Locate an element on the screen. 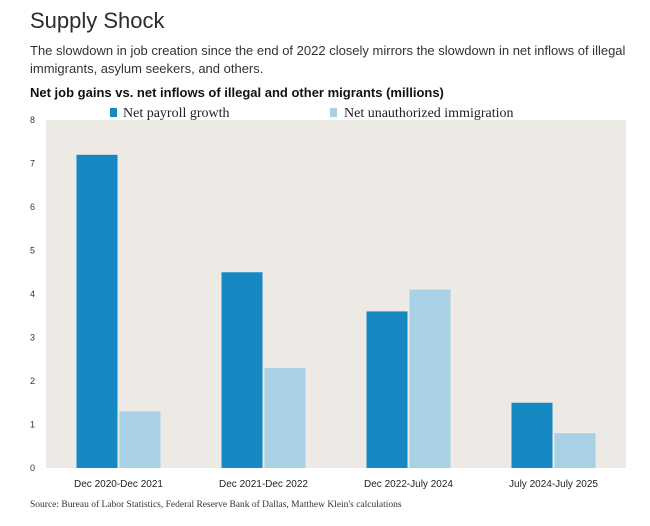 This screenshot has height=526, width=650. y-tick-label: 8 is located at coordinates (32, 120).